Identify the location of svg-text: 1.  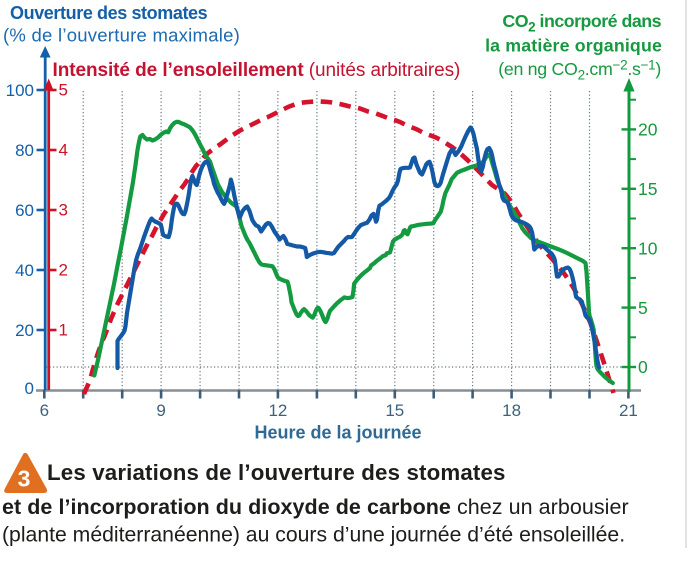
(63, 330).